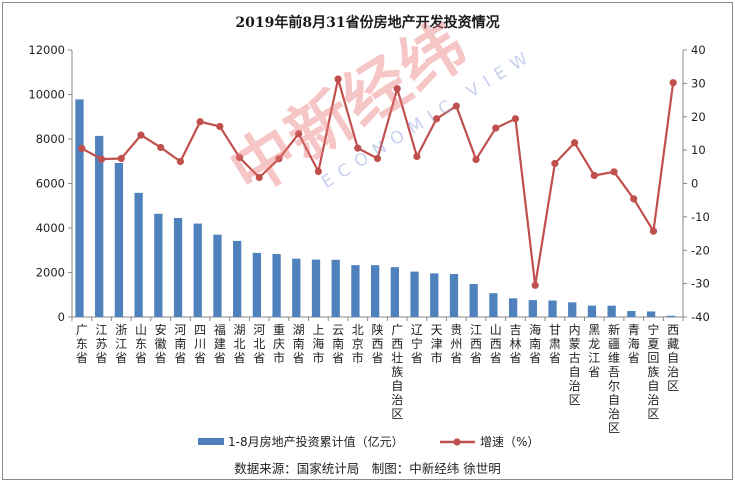  Describe the element at coordinates (161, 343) in the screenshot. I see `x-tick-label: 安徽省` at that location.